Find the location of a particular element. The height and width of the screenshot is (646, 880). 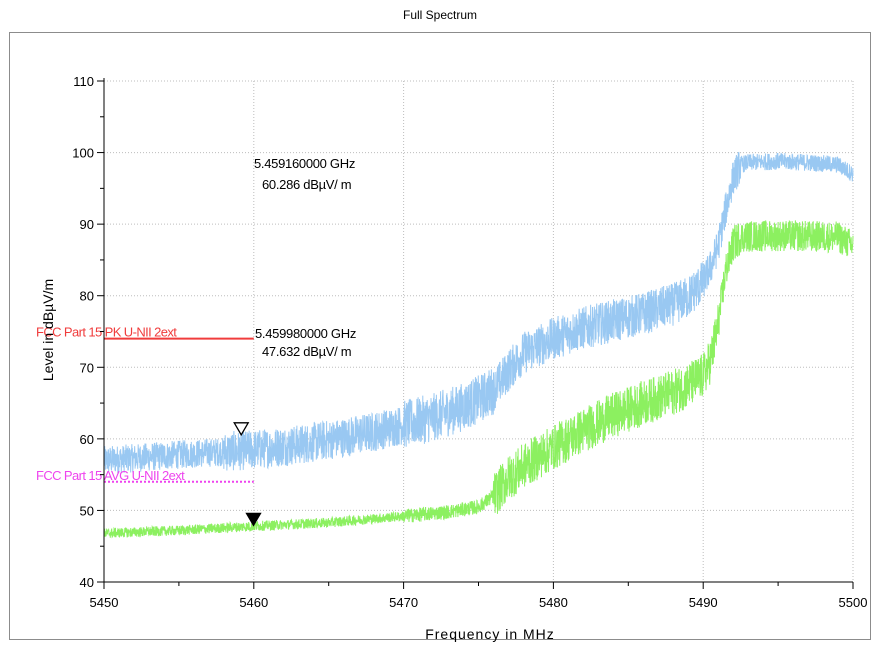

marker-1-triangle is located at coordinates (241, 429).